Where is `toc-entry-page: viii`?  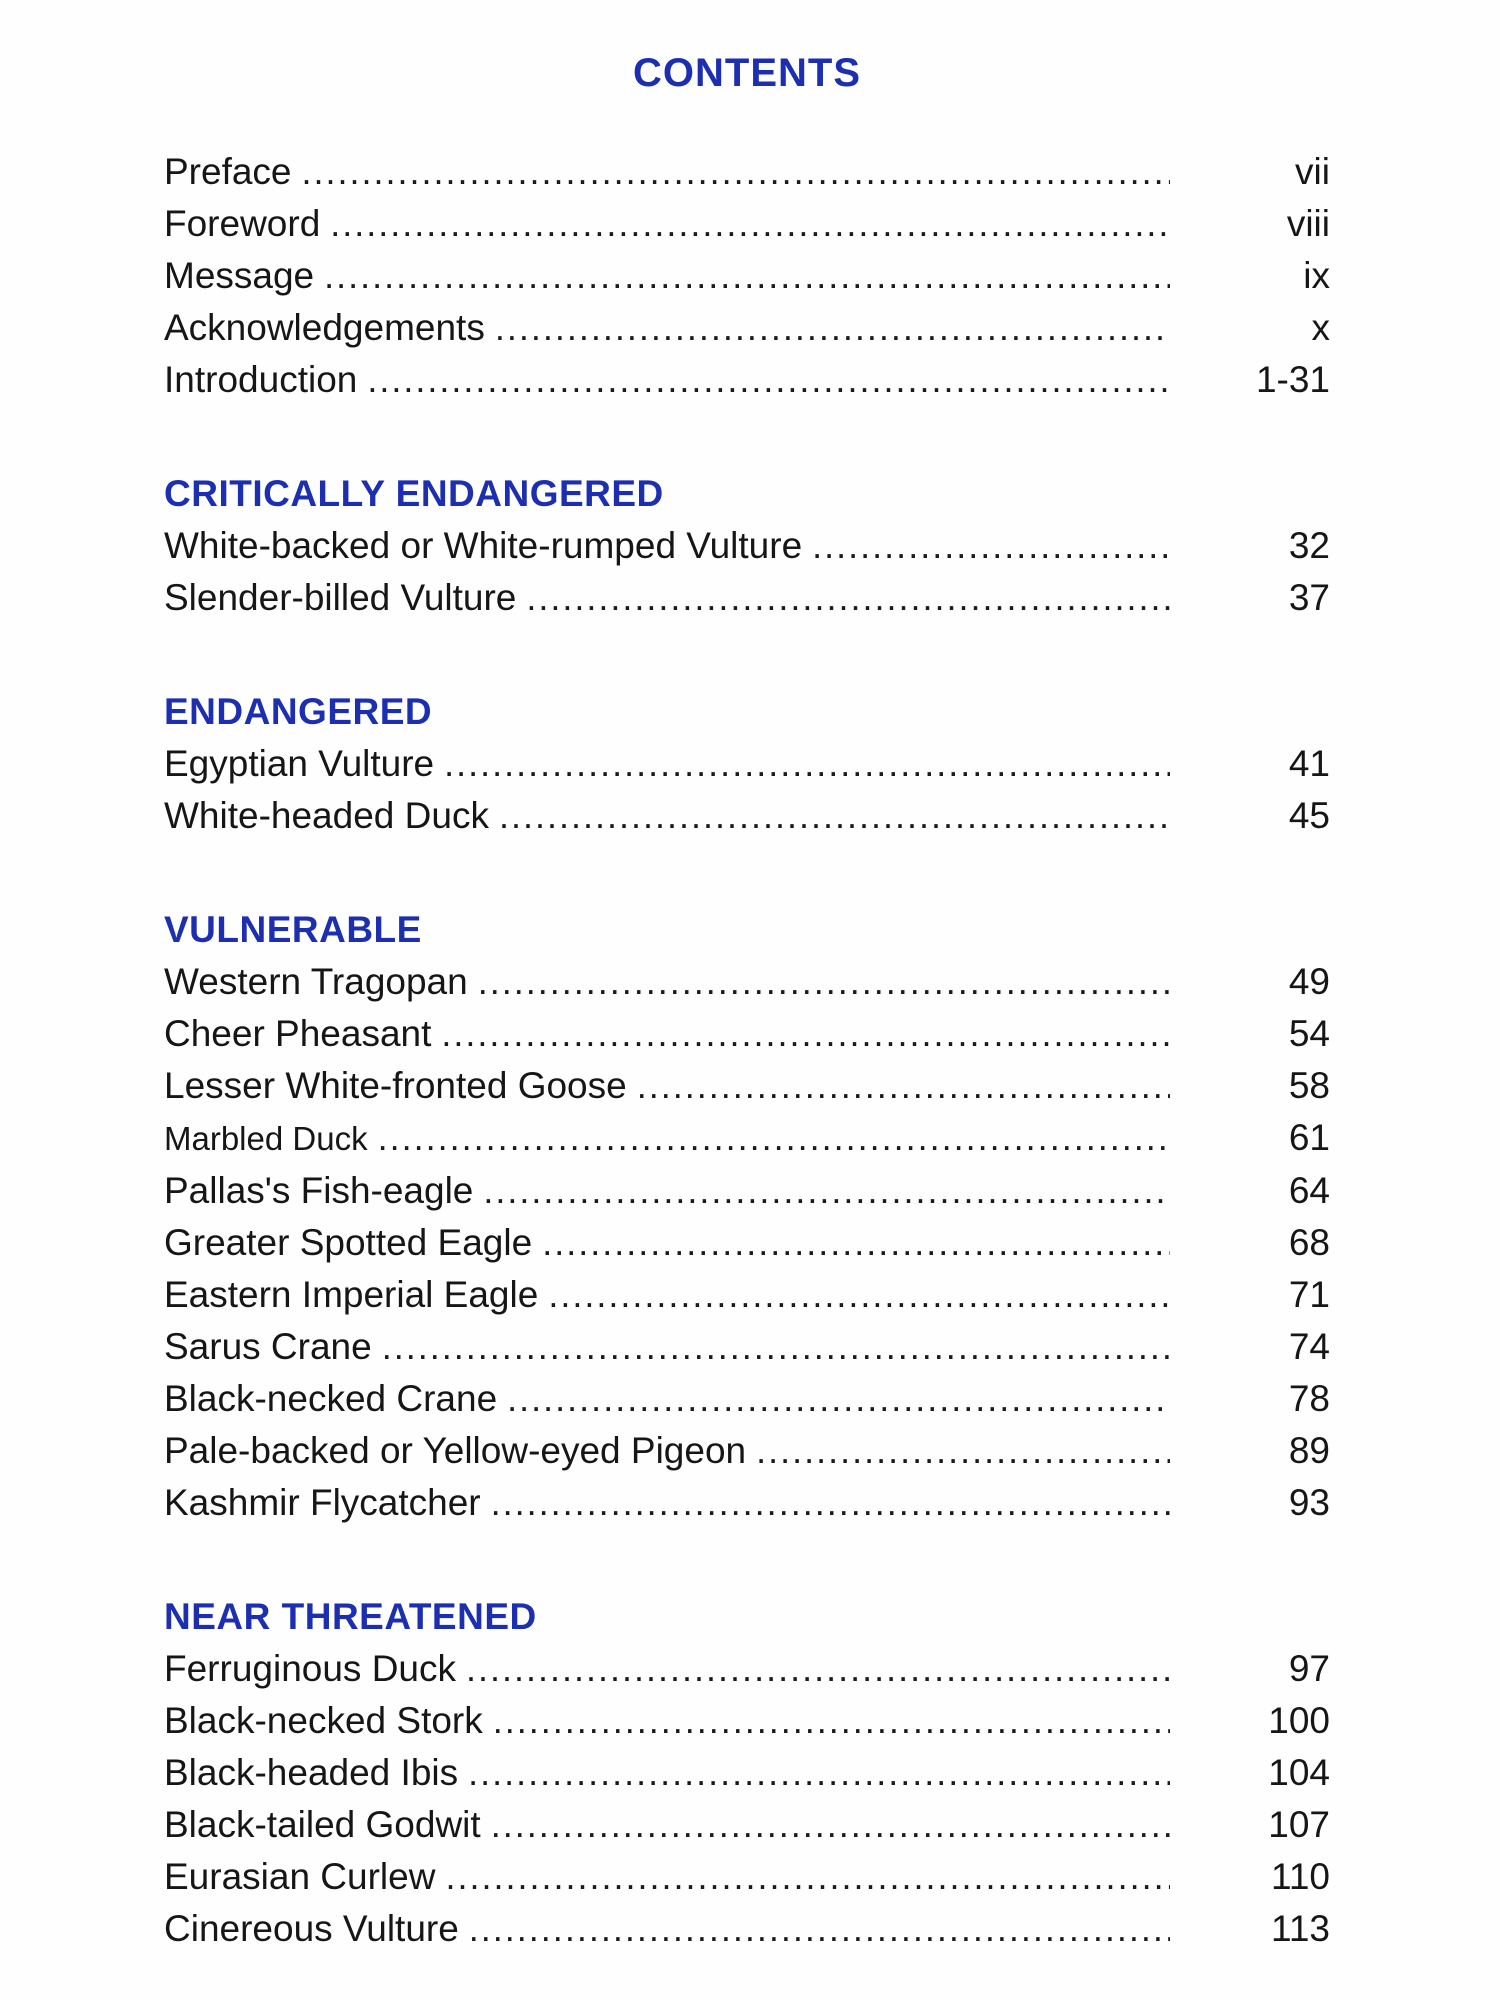 toc-entry-page: viii is located at coordinates (1308, 223).